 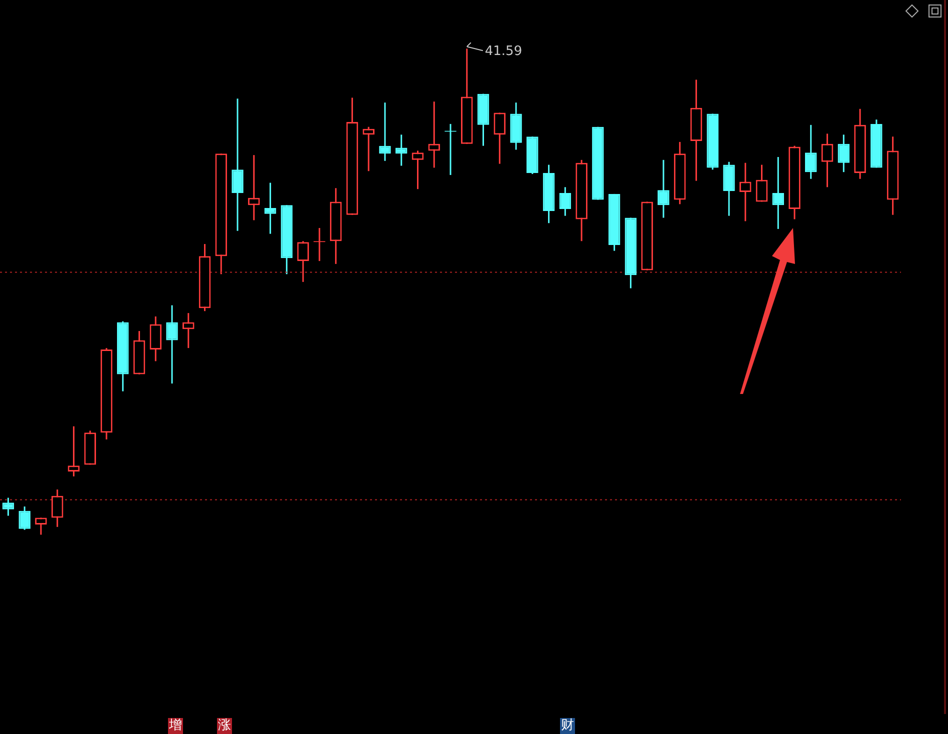 I want to click on text: 财, so click(x=567, y=726).